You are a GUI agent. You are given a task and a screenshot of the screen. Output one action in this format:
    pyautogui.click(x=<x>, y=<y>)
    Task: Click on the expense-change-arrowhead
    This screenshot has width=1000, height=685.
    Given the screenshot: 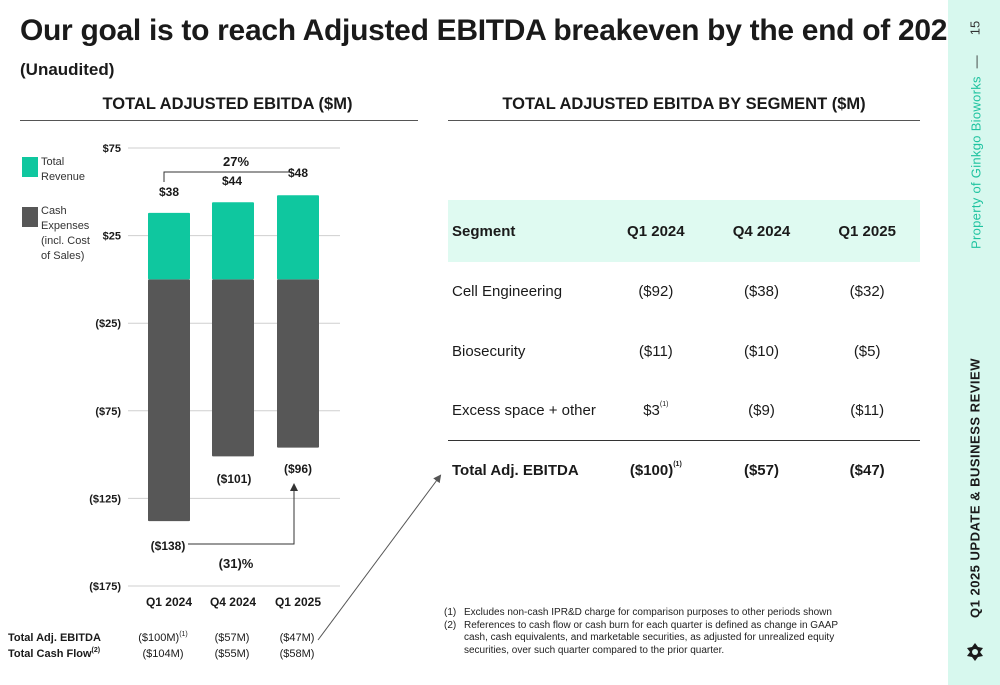 What is the action you would take?
    pyautogui.click(x=294, y=487)
    